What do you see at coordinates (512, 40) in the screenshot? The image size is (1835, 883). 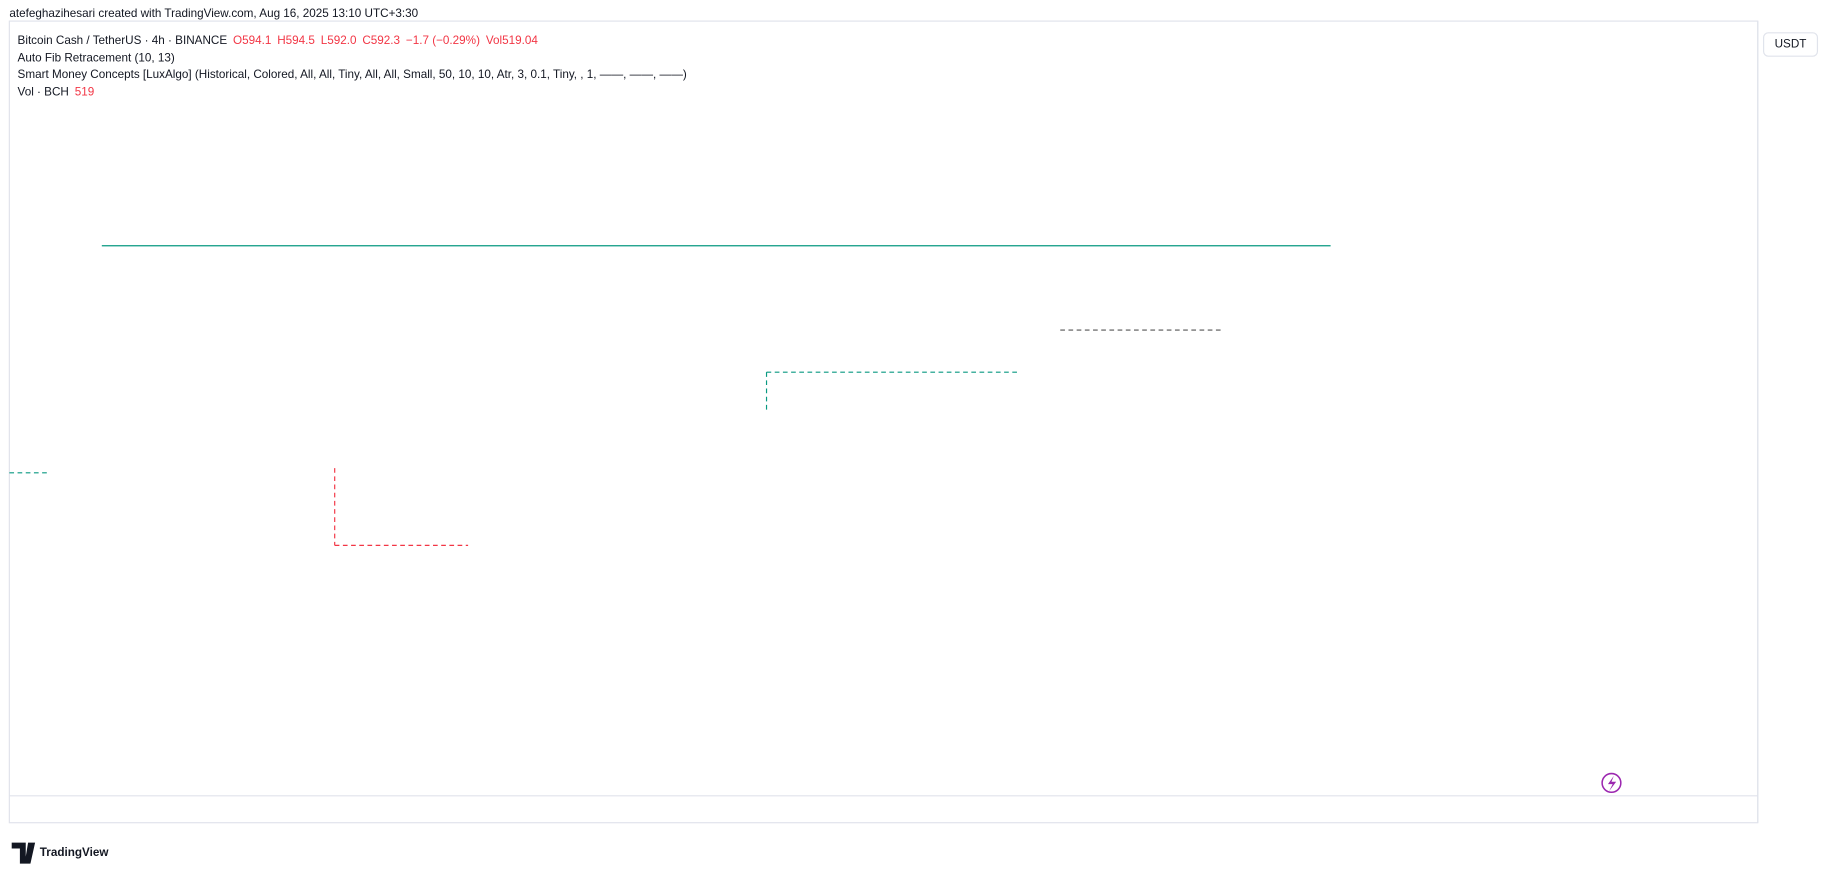 I see `ohlc-volume: Vol519.04` at bounding box center [512, 40].